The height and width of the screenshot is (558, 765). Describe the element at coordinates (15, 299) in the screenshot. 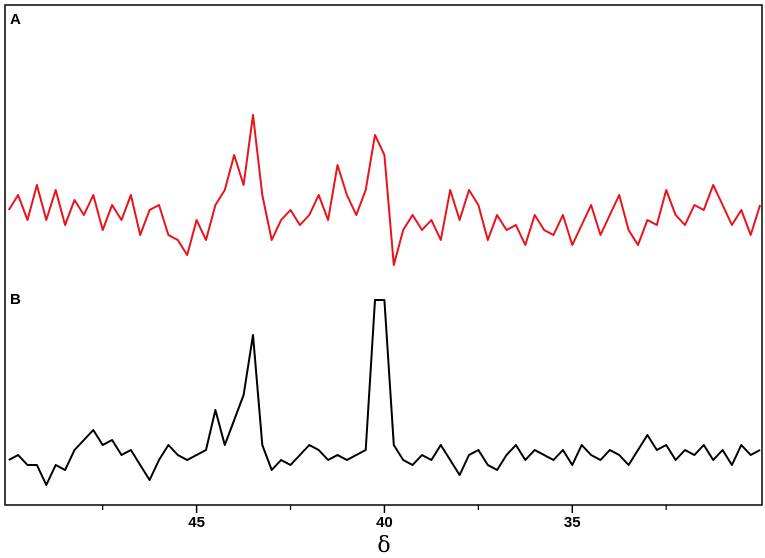

I see `panel-label: B` at that location.